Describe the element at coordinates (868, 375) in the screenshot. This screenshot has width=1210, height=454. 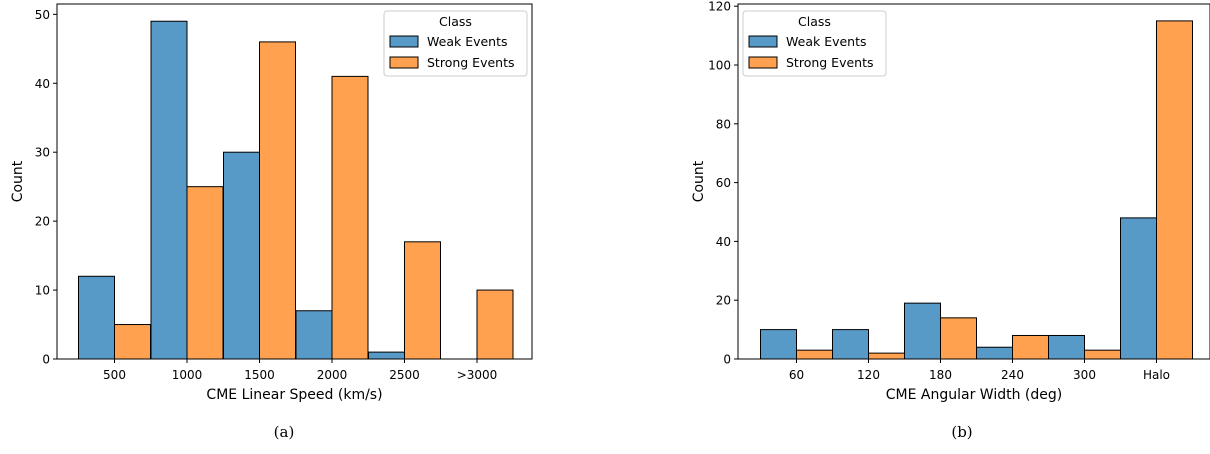
I see `x-tick-label: 120` at that location.